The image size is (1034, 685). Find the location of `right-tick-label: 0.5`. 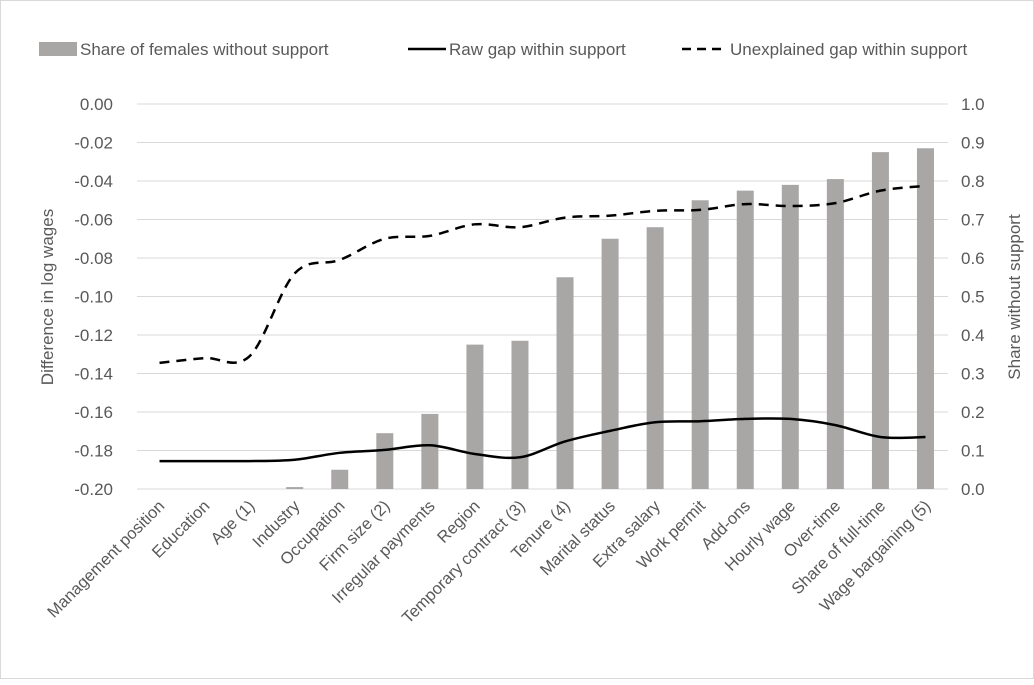

right-tick-label: 0.5 is located at coordinates (973, 297).